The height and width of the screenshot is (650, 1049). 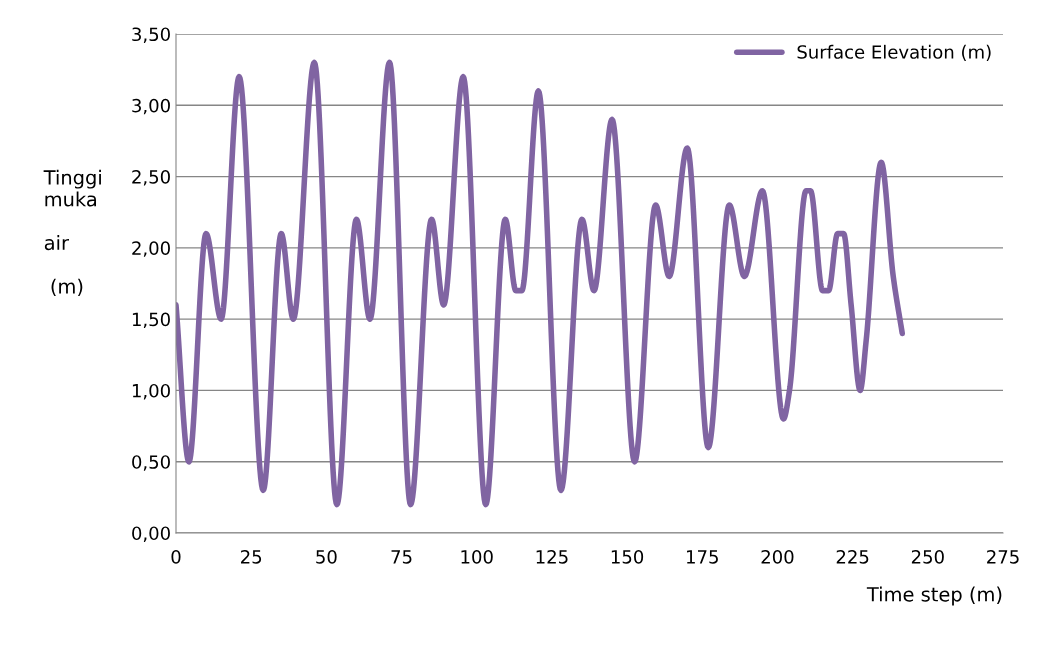 I want to click on x-tick-label: 175, so click(x=702, y=557).